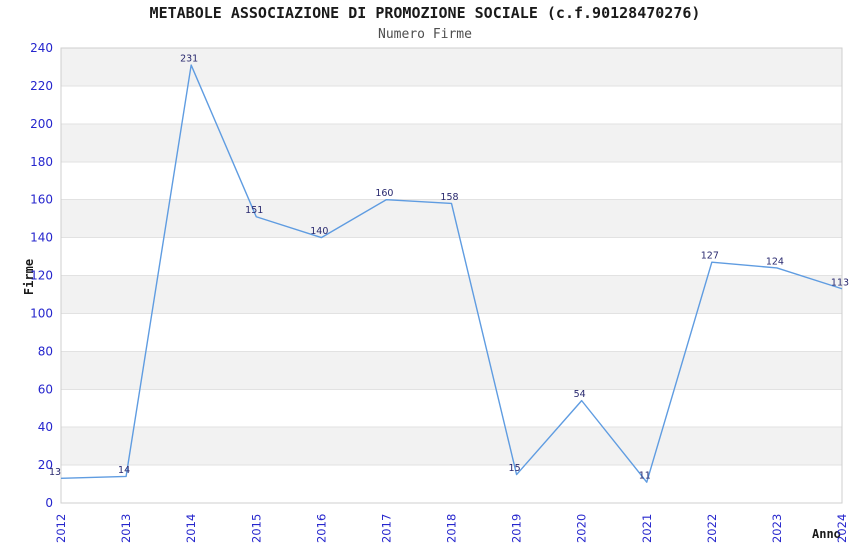 This screenshot has width=850, height=550. What do you see at coordinates (55, 472) in the screenshot?
I see `data-point-label: 13` at bounding box center [55, 472].